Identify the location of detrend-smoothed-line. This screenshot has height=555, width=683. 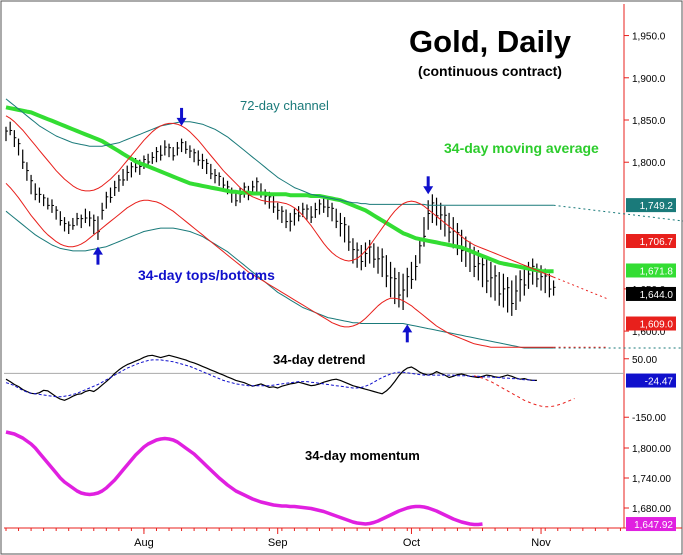
(271, 378).